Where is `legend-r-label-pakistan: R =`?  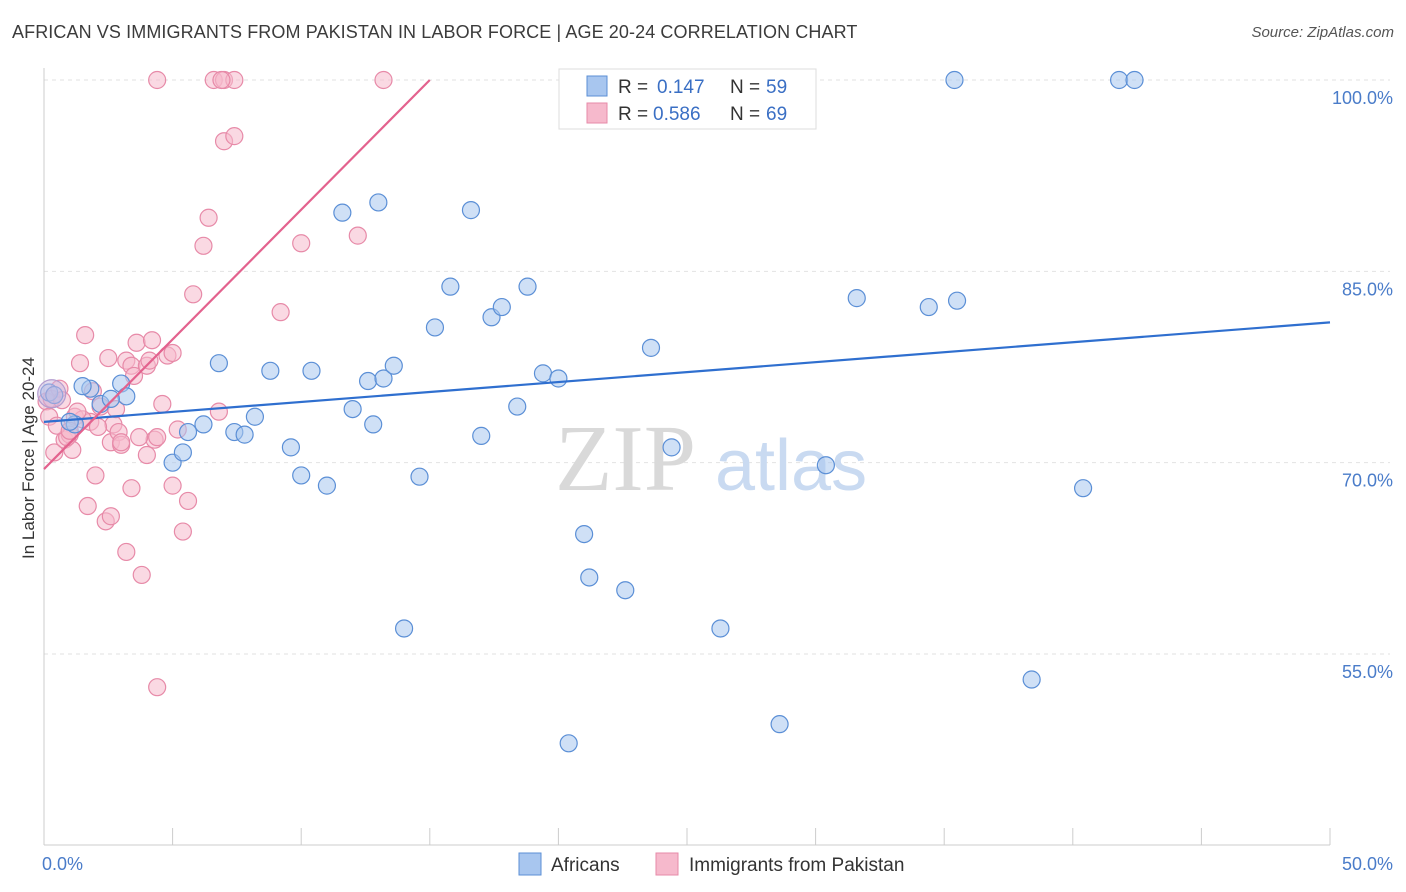
legend-r-label-pakistan: R = is located at coordinates (633, 114).